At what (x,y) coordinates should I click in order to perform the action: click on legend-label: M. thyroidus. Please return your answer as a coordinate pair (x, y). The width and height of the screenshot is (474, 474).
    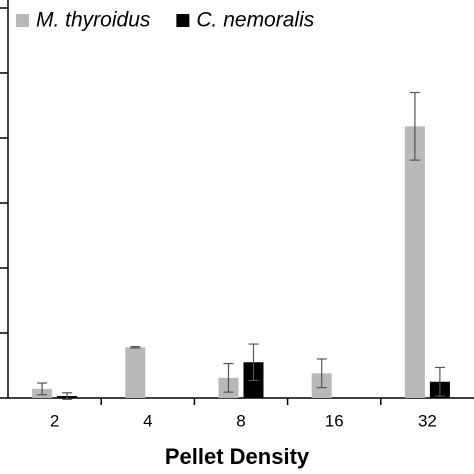
    Looking at the image, I should click on (93, 20).